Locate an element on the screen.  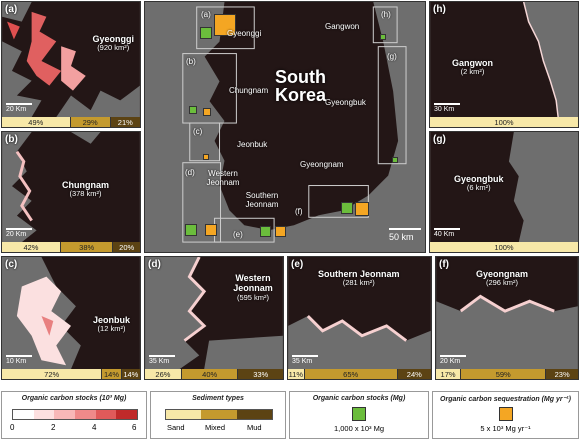
panel-jeonbuk: (c) Jeonbuk (12 km²) 10 Km 72% 14% 14% is located at coordinates (71, 318).